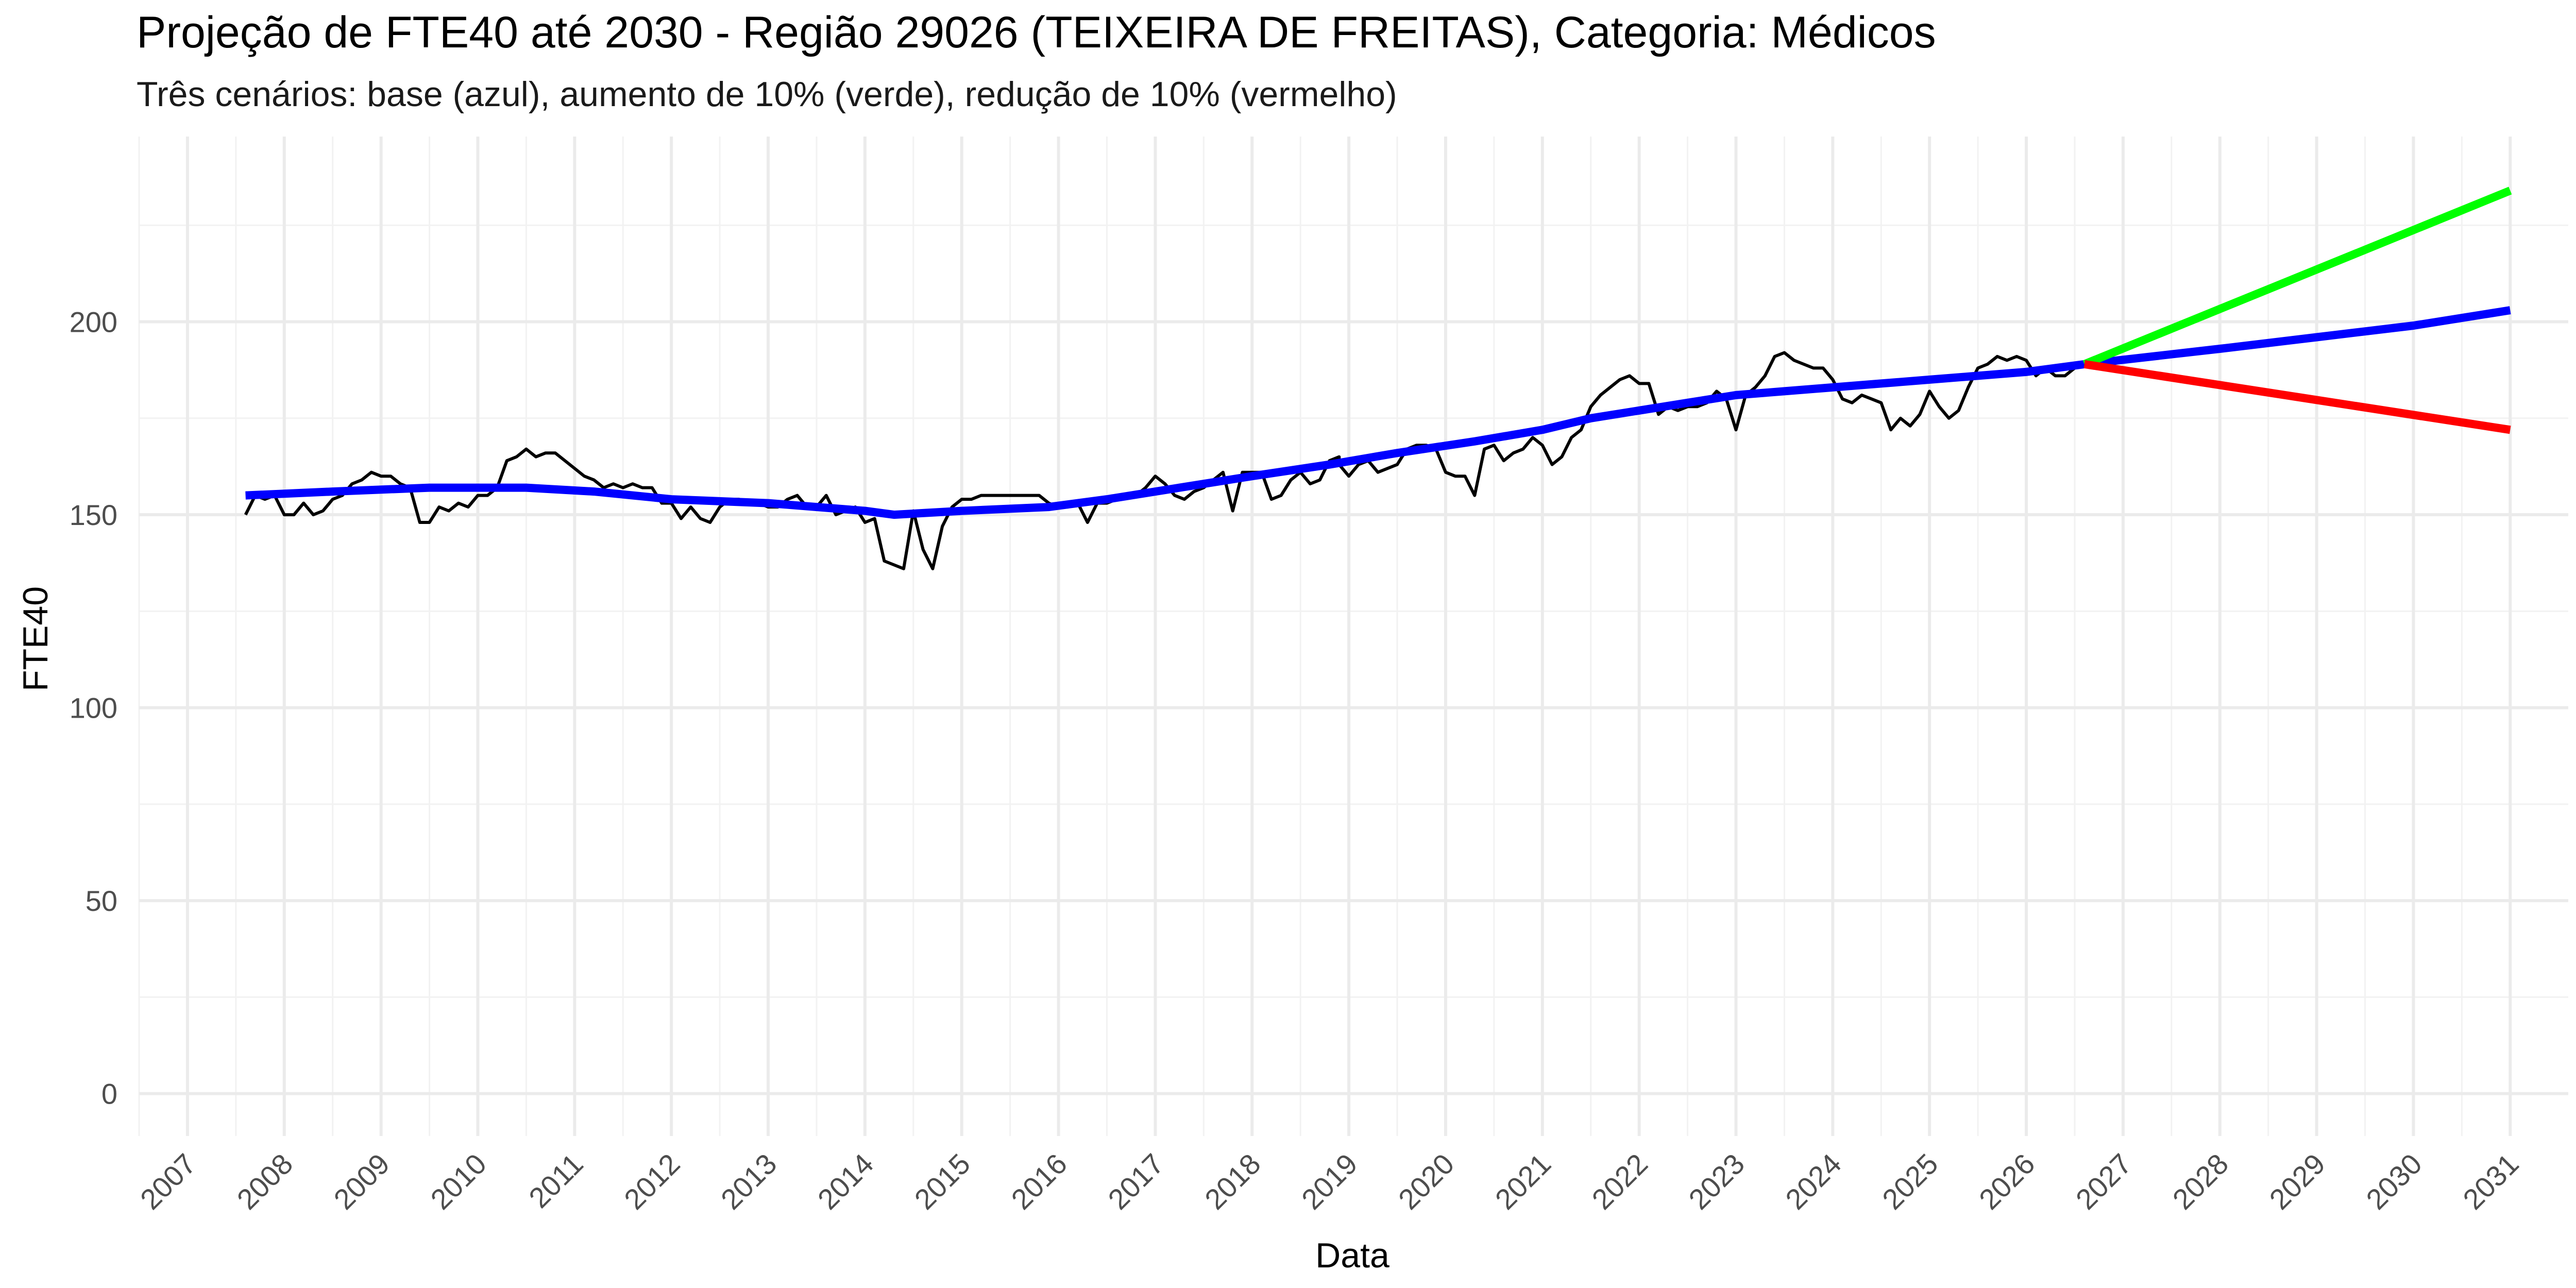 This screenshot has height=1288, width=2576. I want to click on y-tick-label: 50, so click(101, 901).